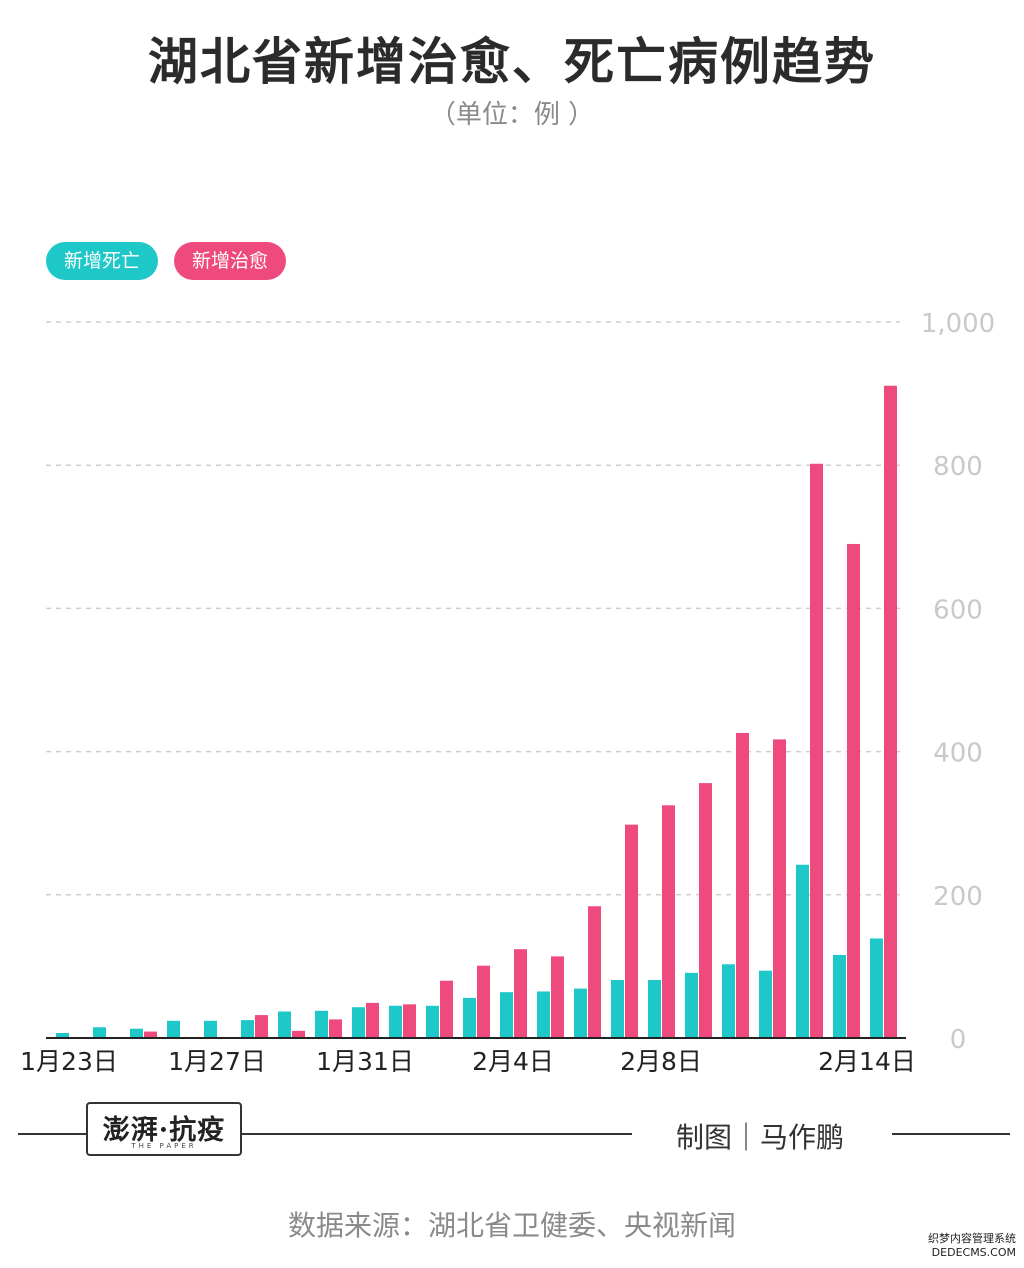  I want to click on footer-rule-right, so click(951, 1134).